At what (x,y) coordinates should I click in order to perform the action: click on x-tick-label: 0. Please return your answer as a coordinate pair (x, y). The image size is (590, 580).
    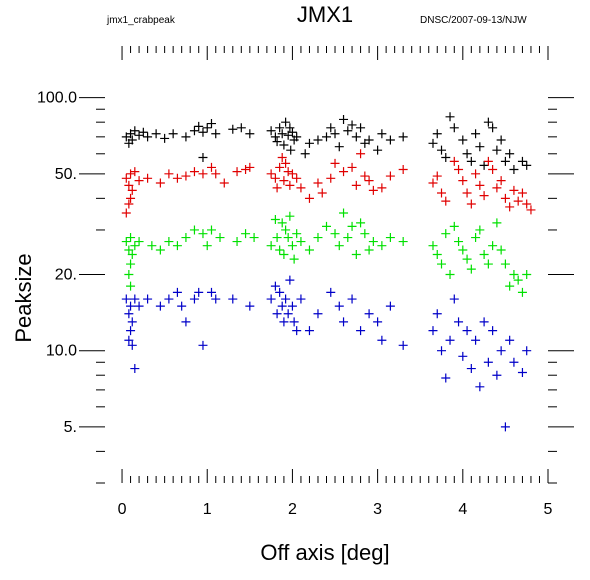
    Looking at the image, I should click on (122, 509).